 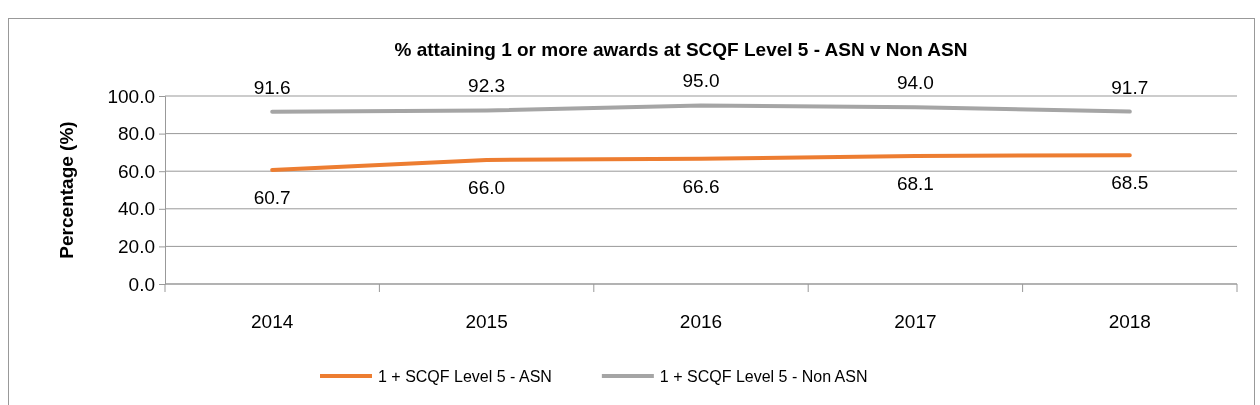 I want to click on x-tick-label: 2014, so click(x=272, y=321).